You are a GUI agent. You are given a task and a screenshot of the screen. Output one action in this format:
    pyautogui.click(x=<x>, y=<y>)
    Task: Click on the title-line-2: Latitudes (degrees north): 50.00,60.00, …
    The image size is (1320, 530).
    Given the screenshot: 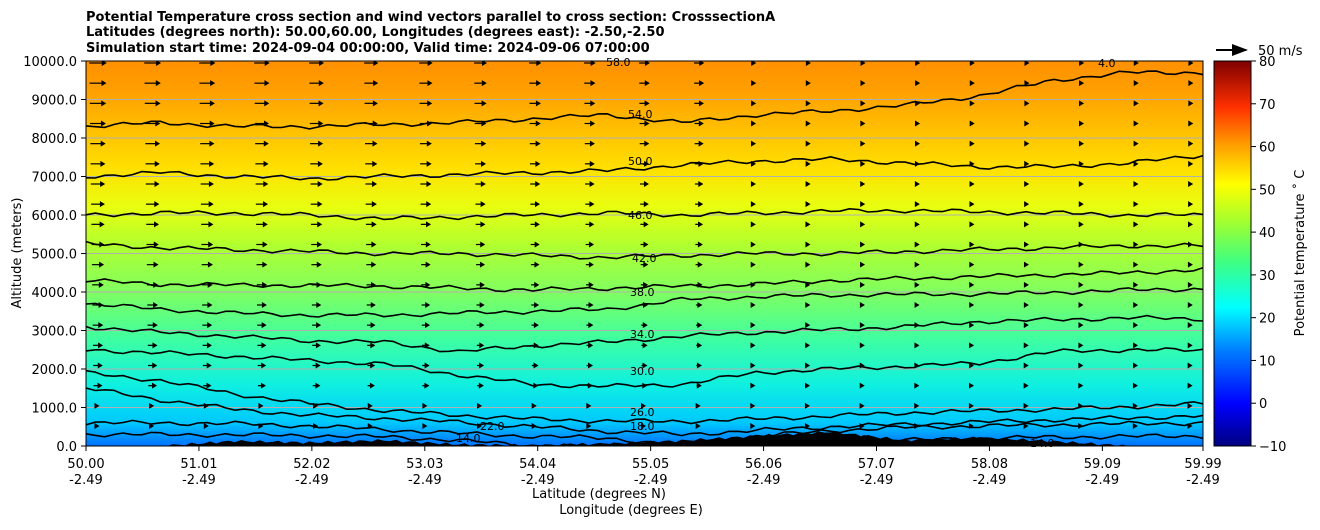 What is the action you would take?
    pyautogui.click(x=375, y=32)
    